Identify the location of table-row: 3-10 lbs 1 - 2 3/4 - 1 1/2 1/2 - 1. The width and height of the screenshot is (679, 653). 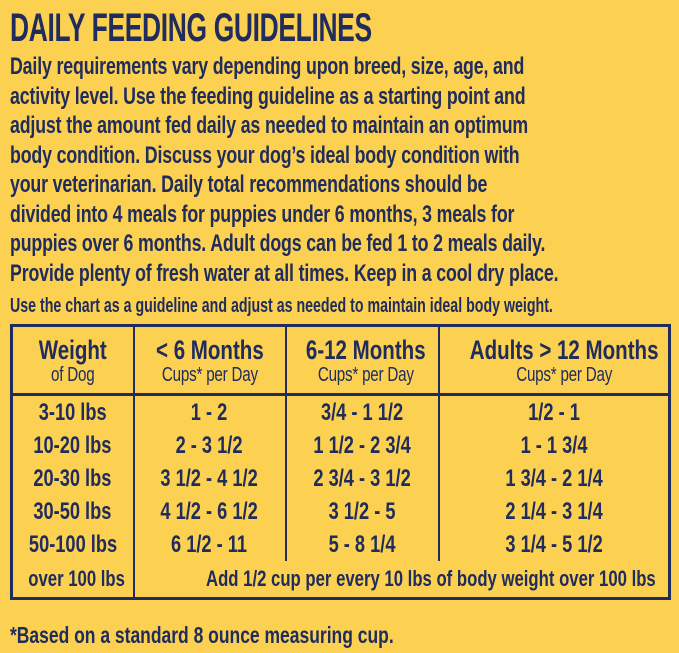
(340, 411).